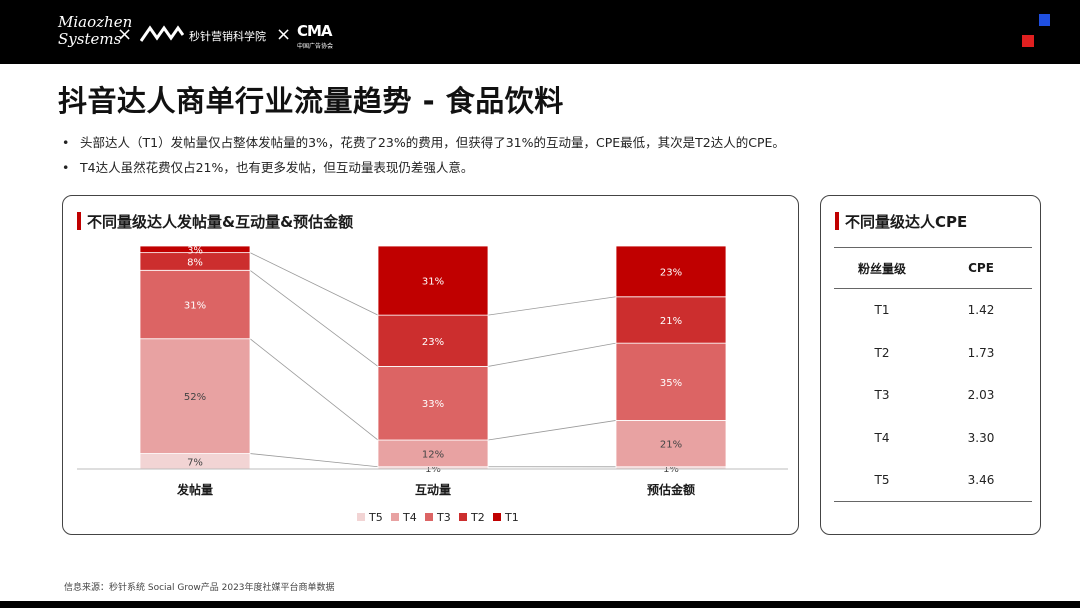 The height and width of the screenshot is (608, 1080). What do you see at coordinates (199, 588) in the screenshot?
I see `data-source-note: 信息来源：秒针系统 Social Grow产品 2023年度社媒平台商单数据` at bounding box center [199, 588].